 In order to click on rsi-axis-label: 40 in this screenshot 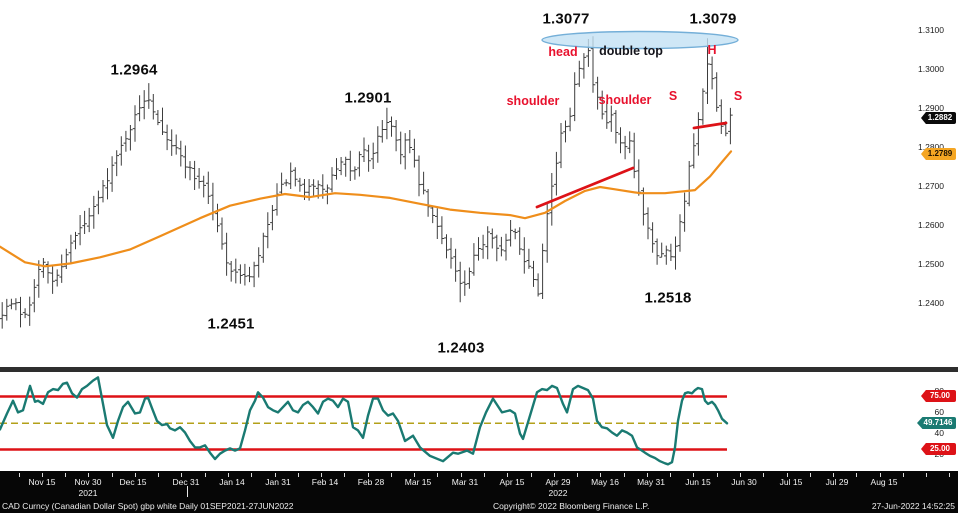, I will do `click(939, 433)`.